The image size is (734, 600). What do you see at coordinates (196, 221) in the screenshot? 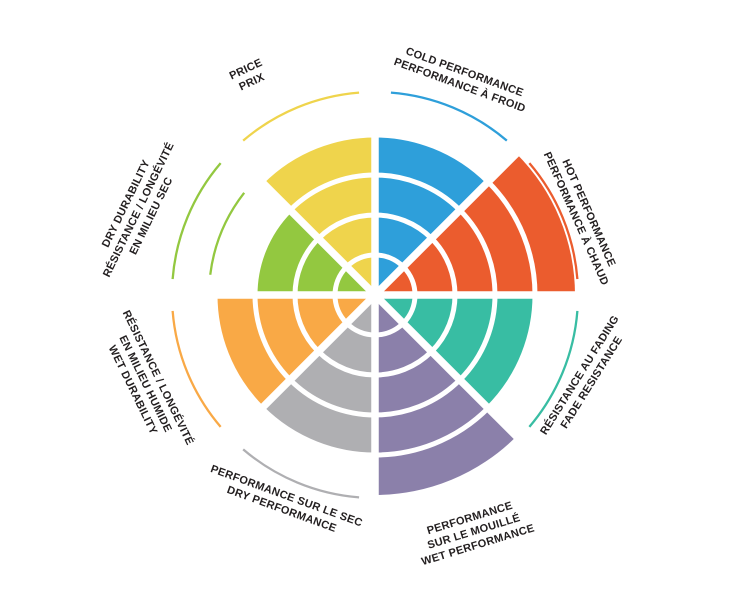
I see `arc-dry-durability` at bounding box center [196, 221].